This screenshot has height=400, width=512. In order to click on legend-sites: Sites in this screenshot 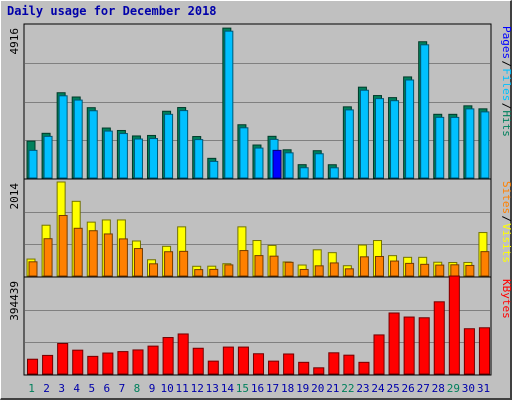, I will do `click(506, 197)`.